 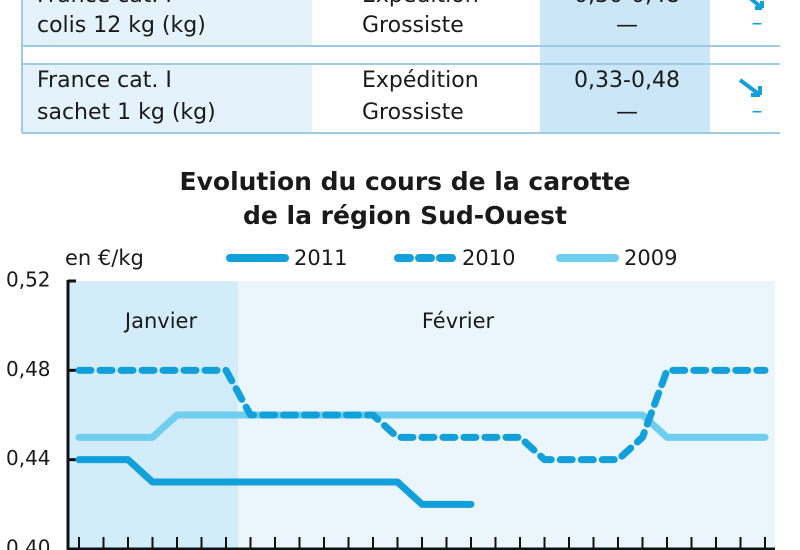 What do you see at coordinates (458, 321) in the screenshot?
I see `month-label: Février` at bounding box center [458, 321].